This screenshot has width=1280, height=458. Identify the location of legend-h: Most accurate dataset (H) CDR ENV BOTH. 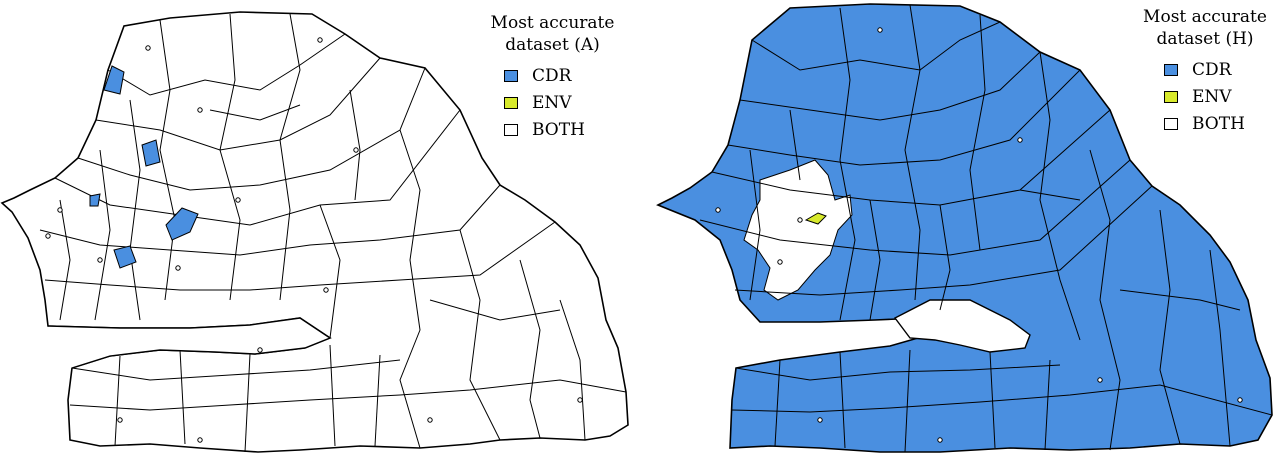
(1205, 71).